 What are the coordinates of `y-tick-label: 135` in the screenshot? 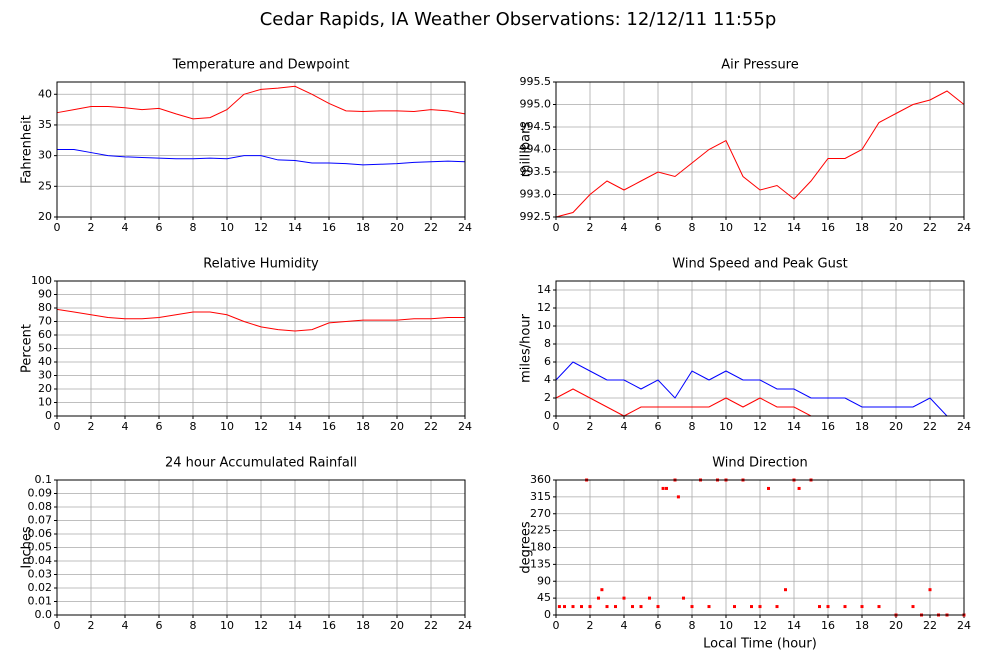 It's located at (540, 563).